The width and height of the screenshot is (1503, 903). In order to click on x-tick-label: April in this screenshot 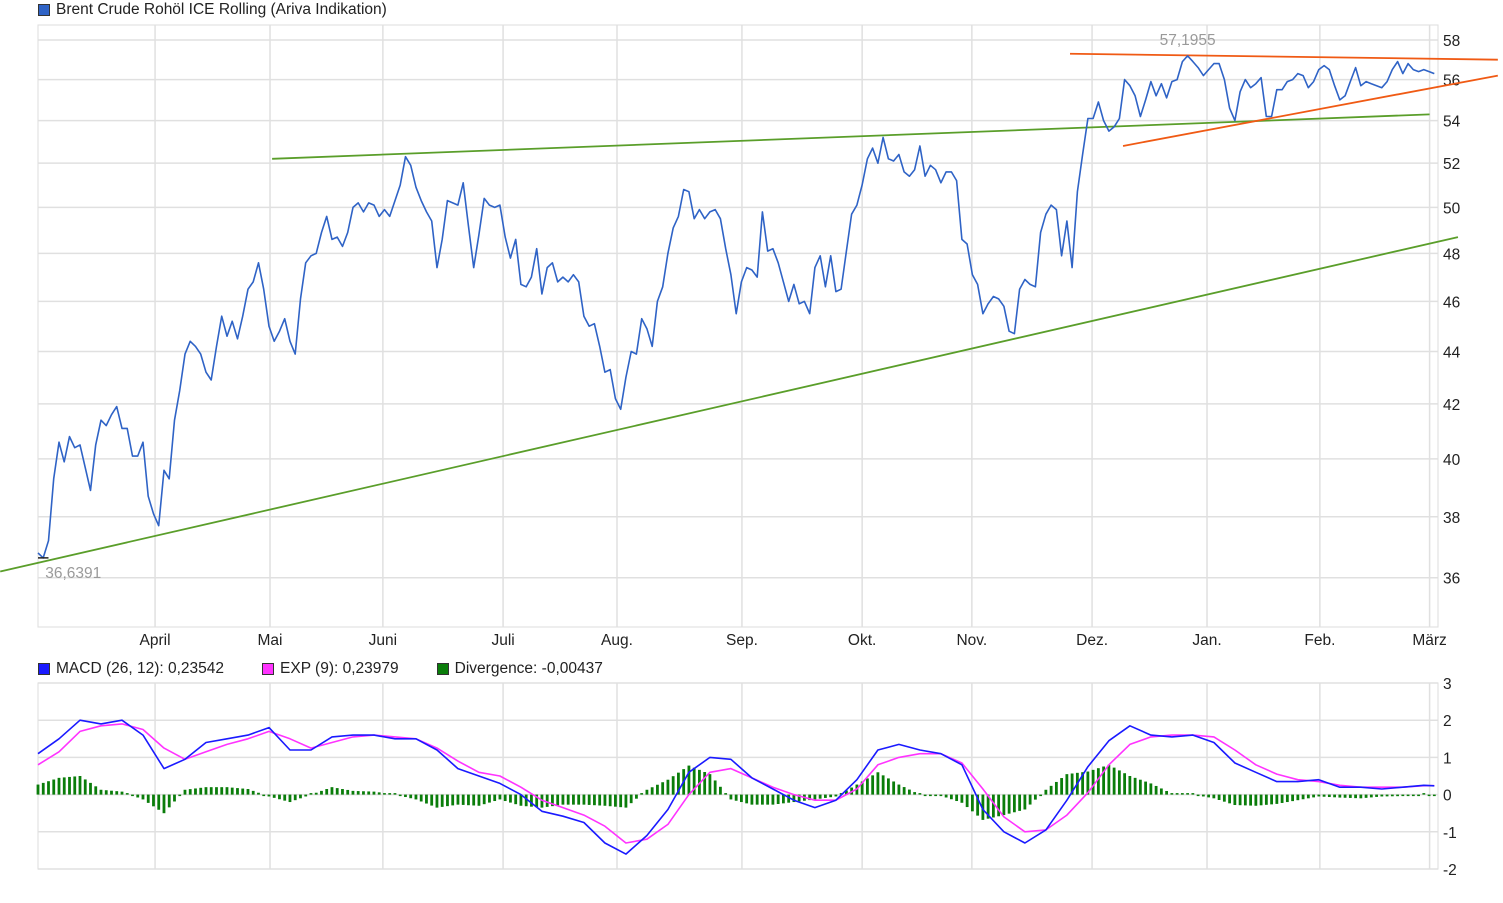, I will do `click(155, 640)`.